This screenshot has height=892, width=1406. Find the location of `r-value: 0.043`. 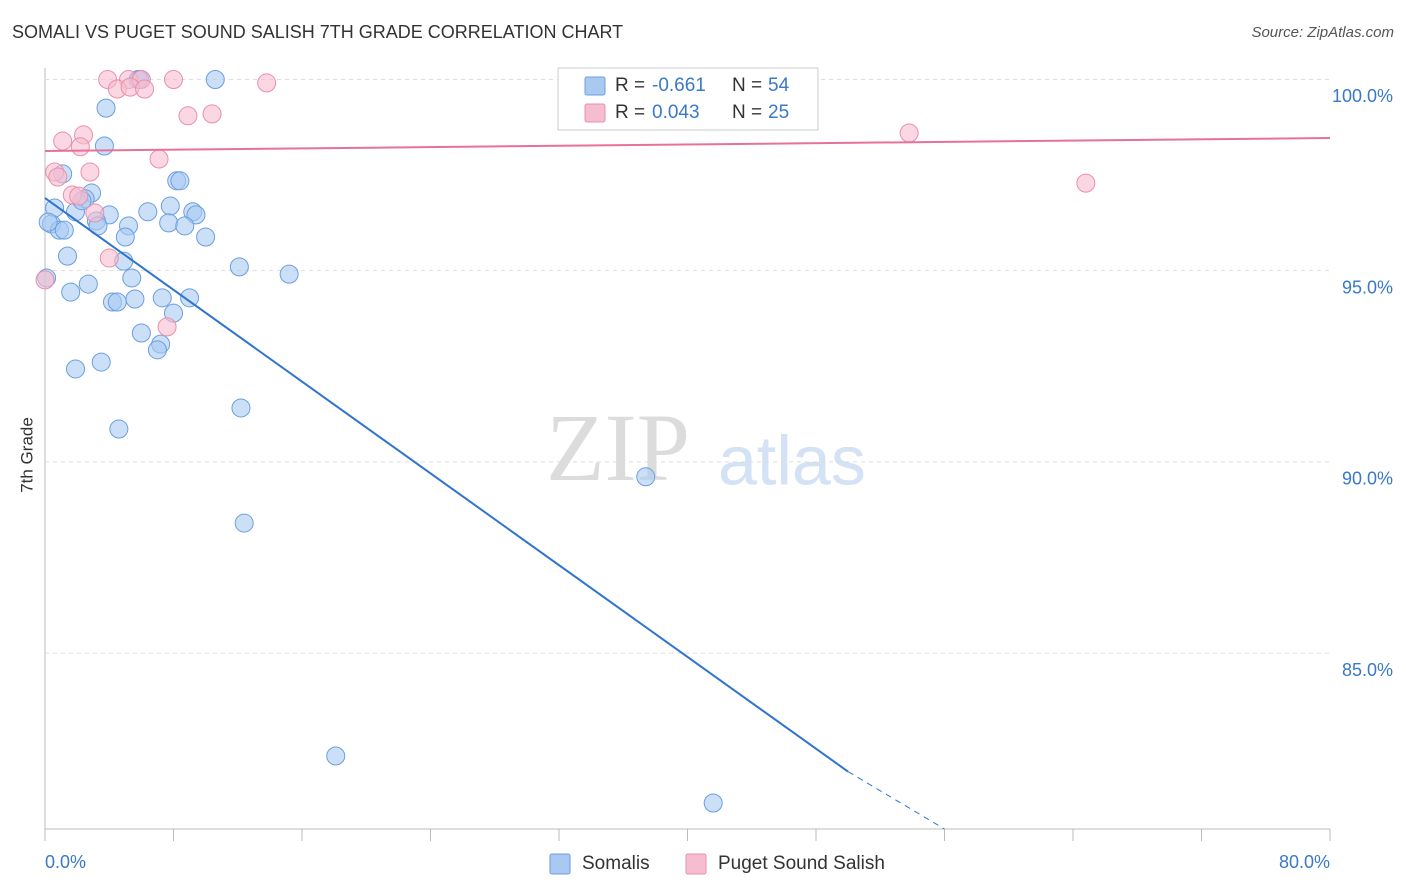

r-value: 0.043 is located at coordinates (676, 112).